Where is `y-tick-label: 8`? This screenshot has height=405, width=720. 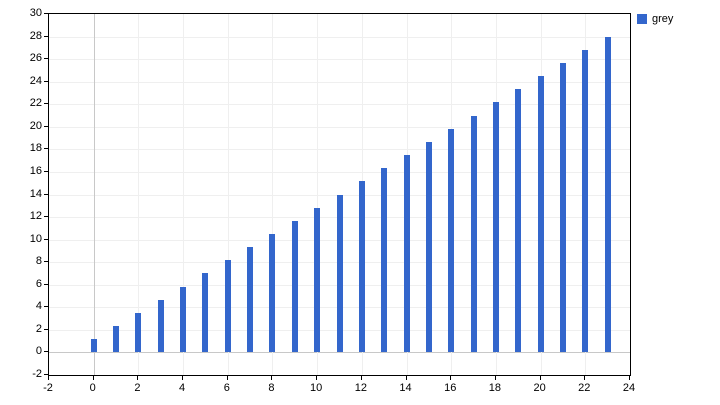
y-tick-label: 8 is located at coordinates (38, 261).